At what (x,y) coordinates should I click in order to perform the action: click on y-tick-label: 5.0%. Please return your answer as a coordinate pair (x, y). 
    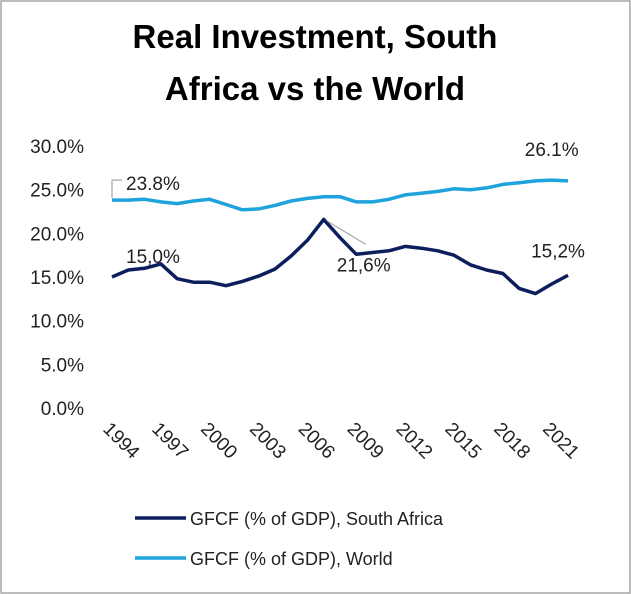
    Looking at the image, I should click on (62, 365).